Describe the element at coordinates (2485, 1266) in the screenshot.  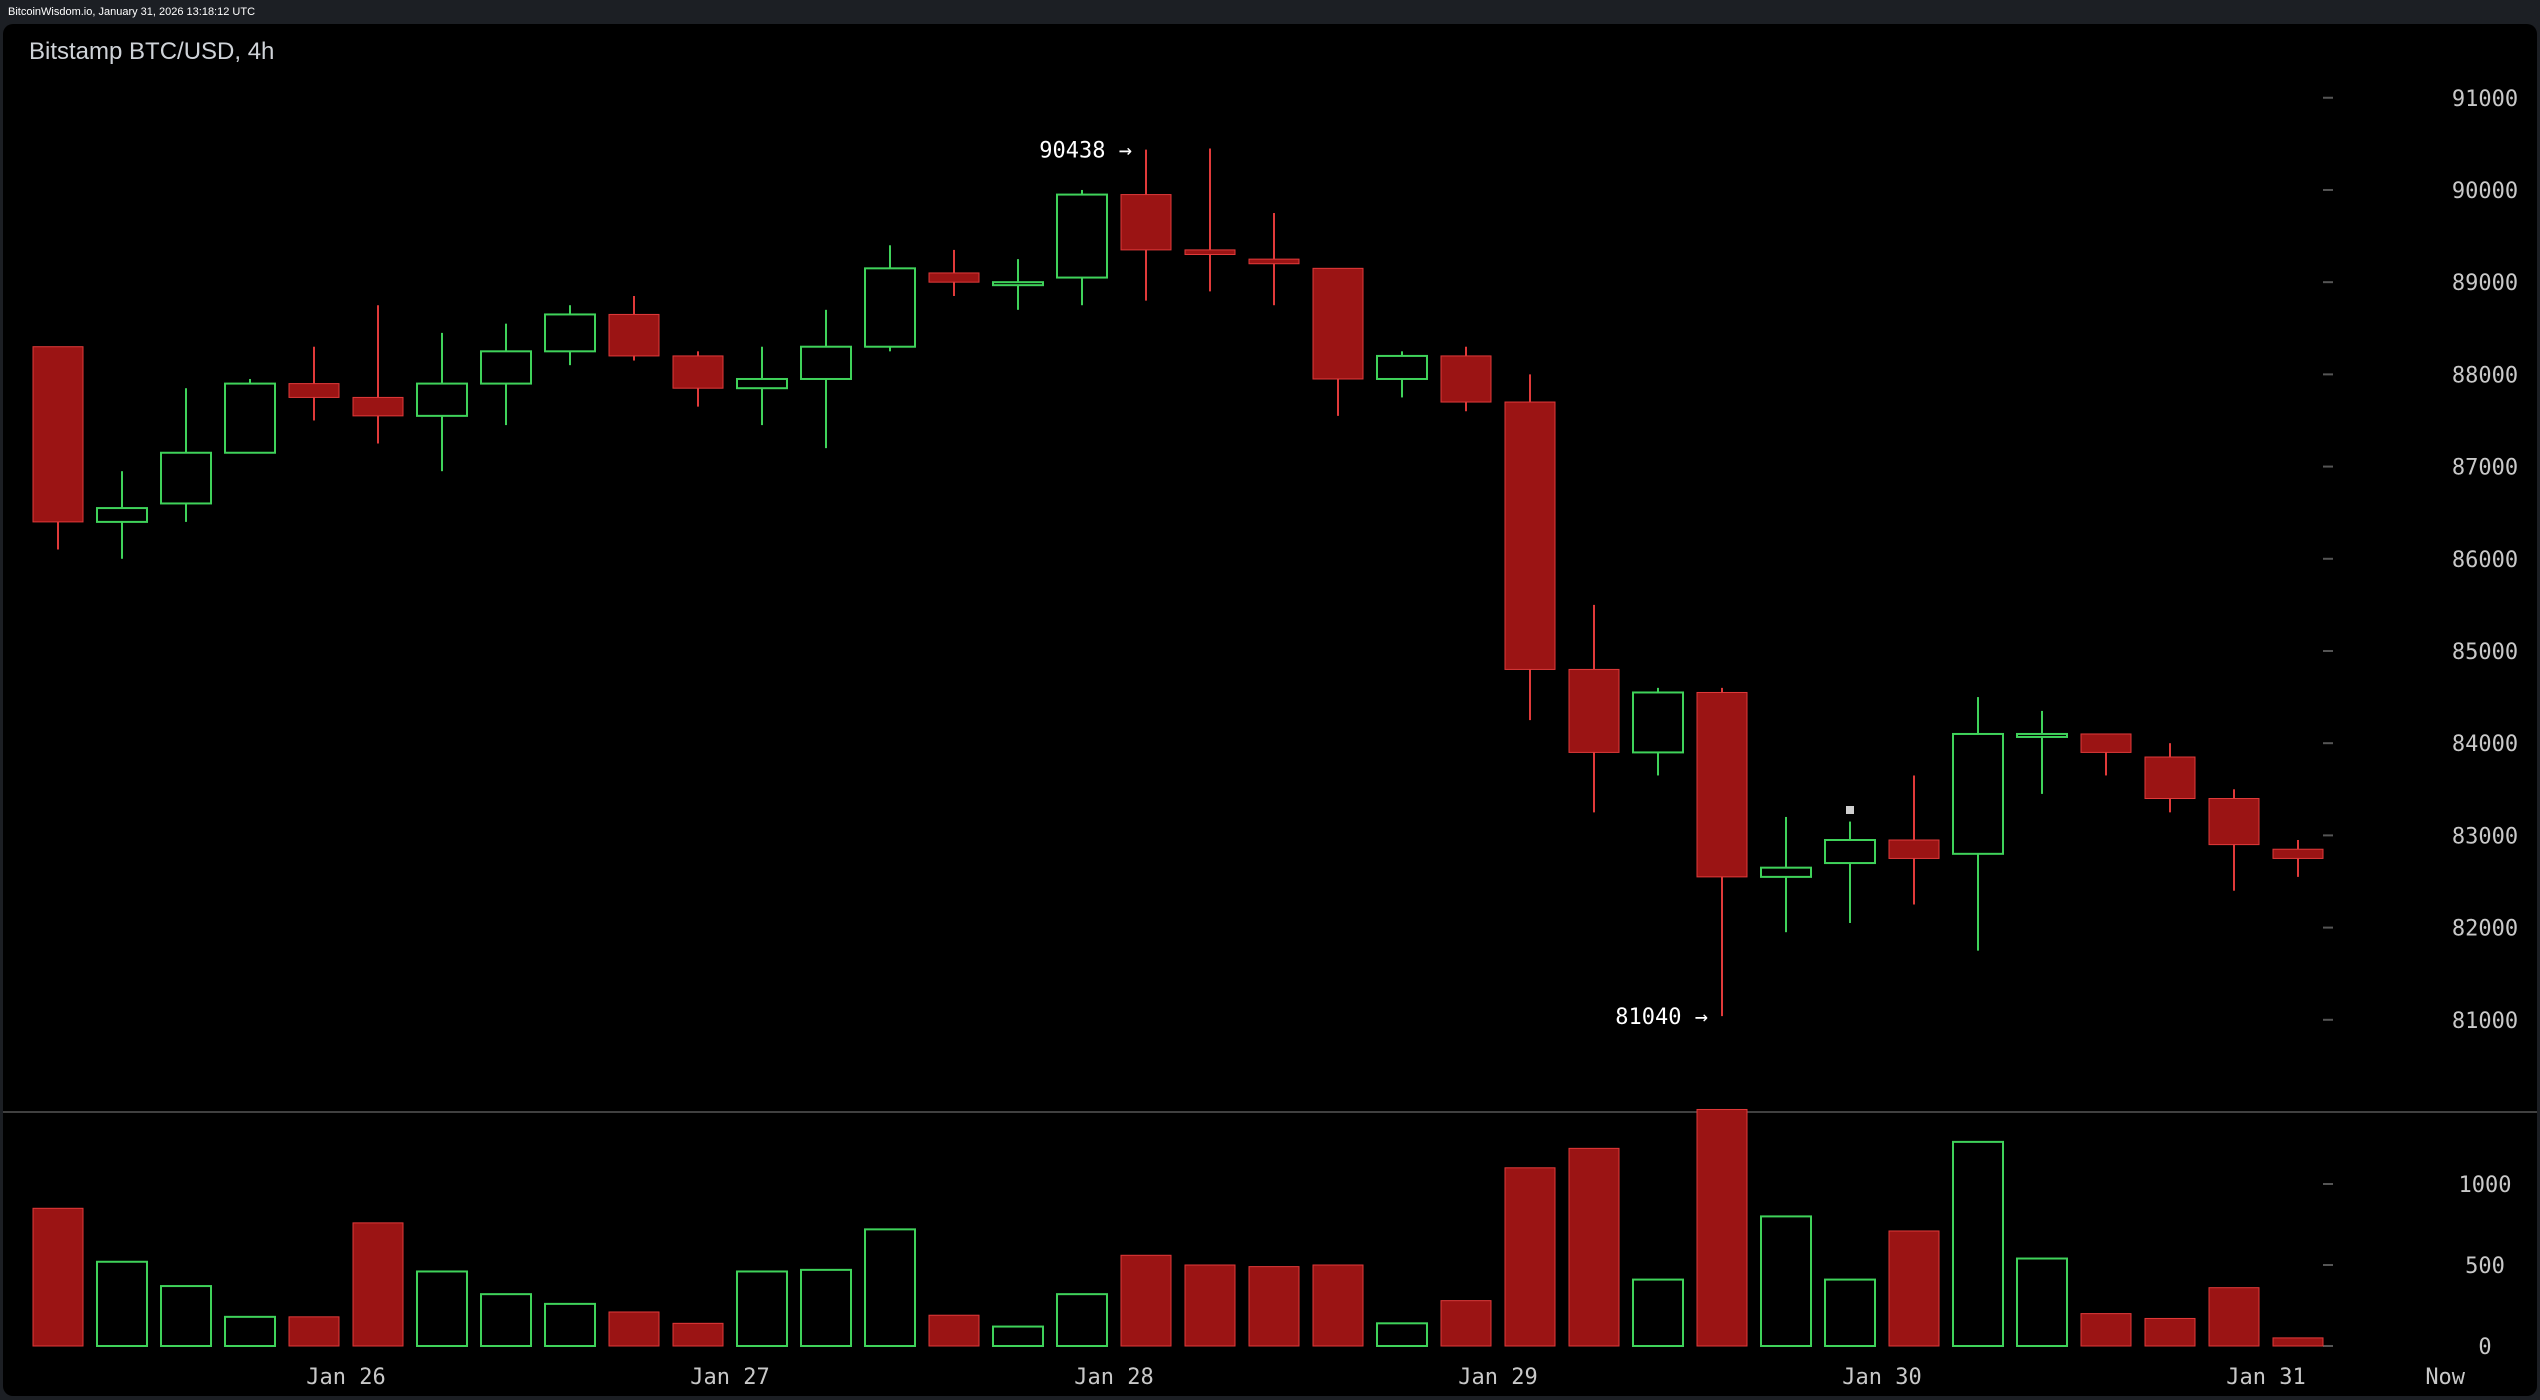
I see `volume-tick-label: 500` at that location.